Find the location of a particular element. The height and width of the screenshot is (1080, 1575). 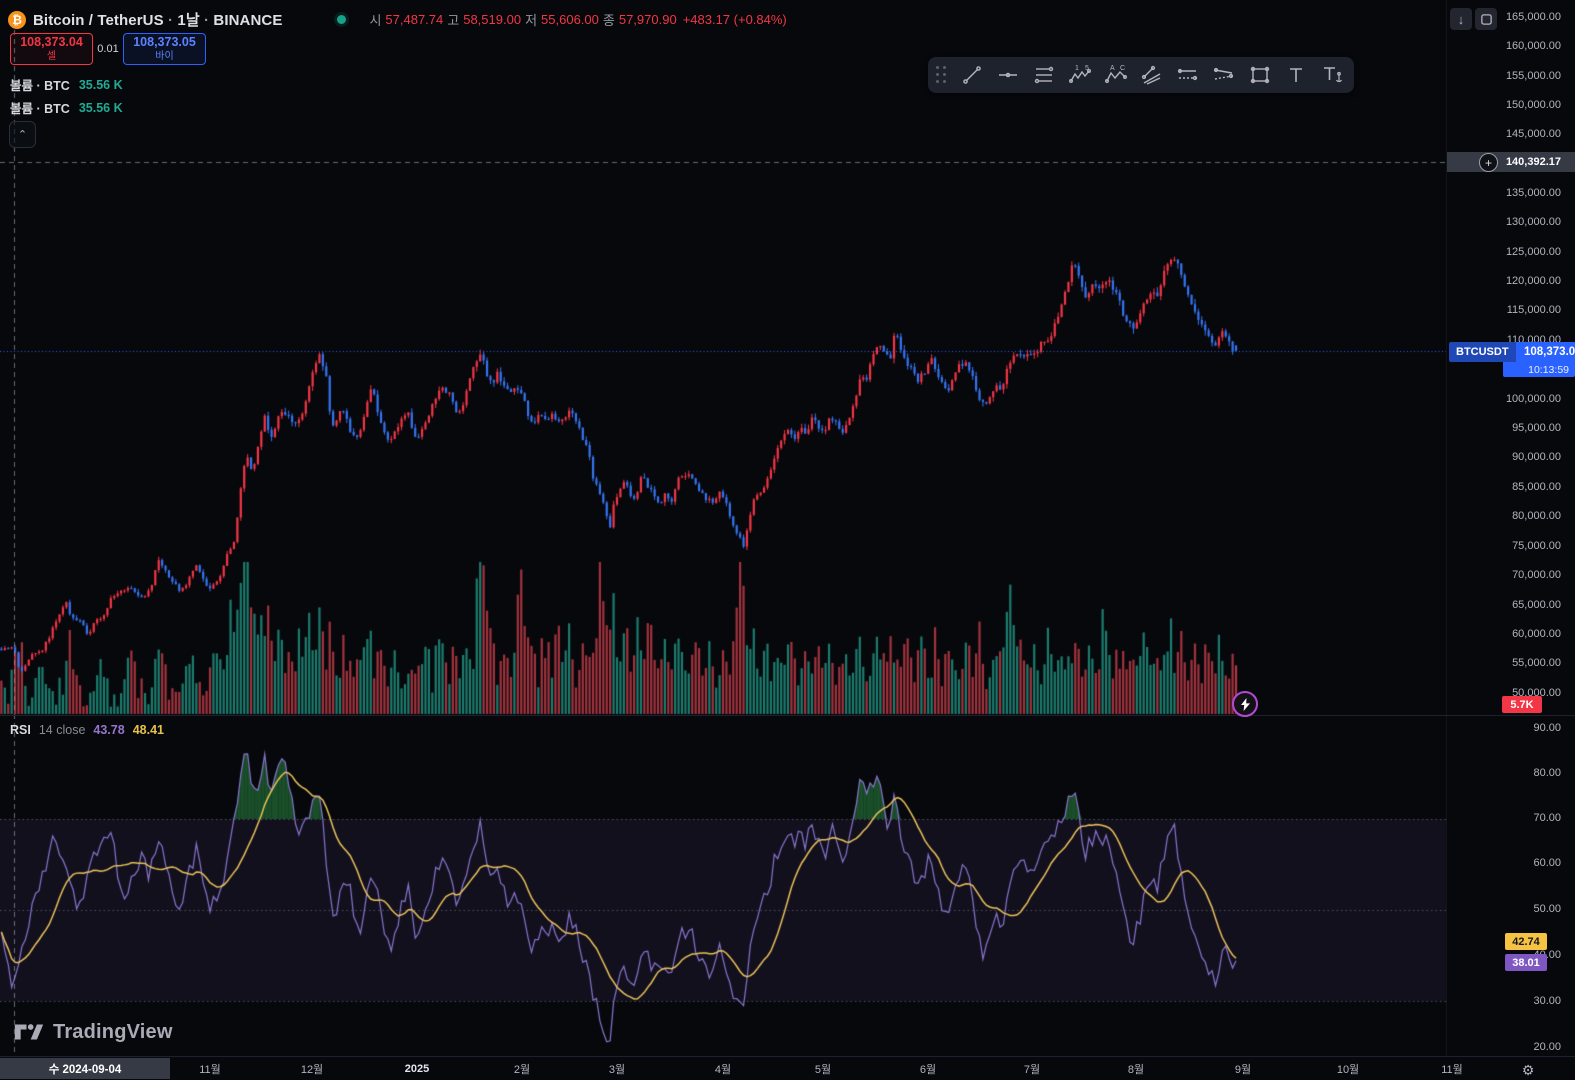

price-axis-label: 90,000.00 is located at coordinates (1536, 457).